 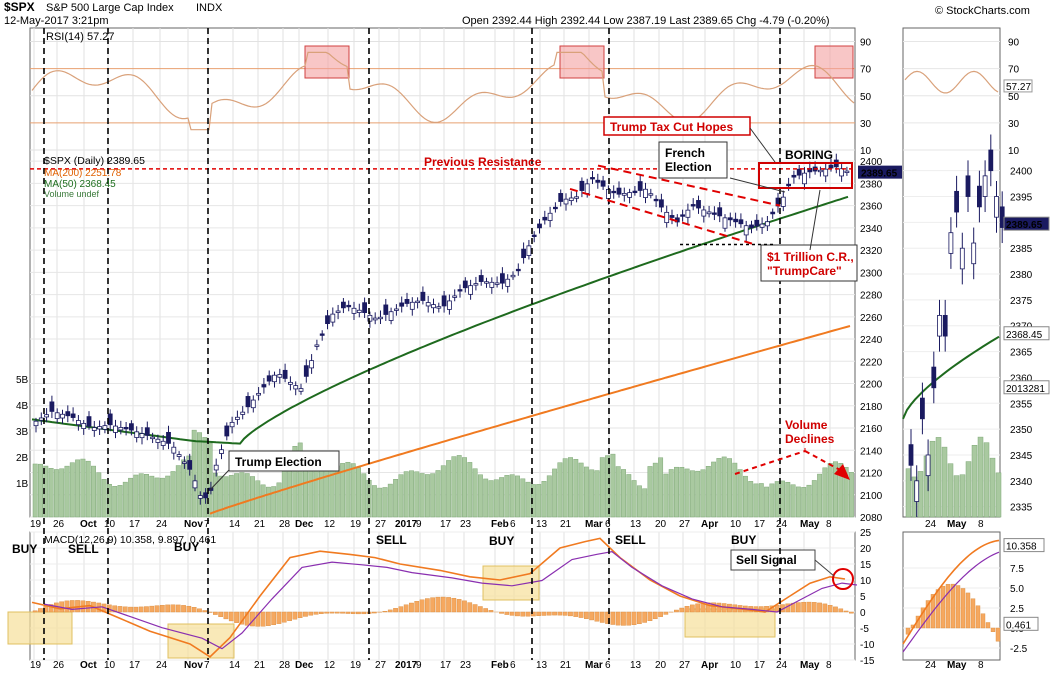 What do you see at coordinates (866, 151) in the screenshot?
I see `rsi-tick-label: 10` at bounding box center [866, 151].